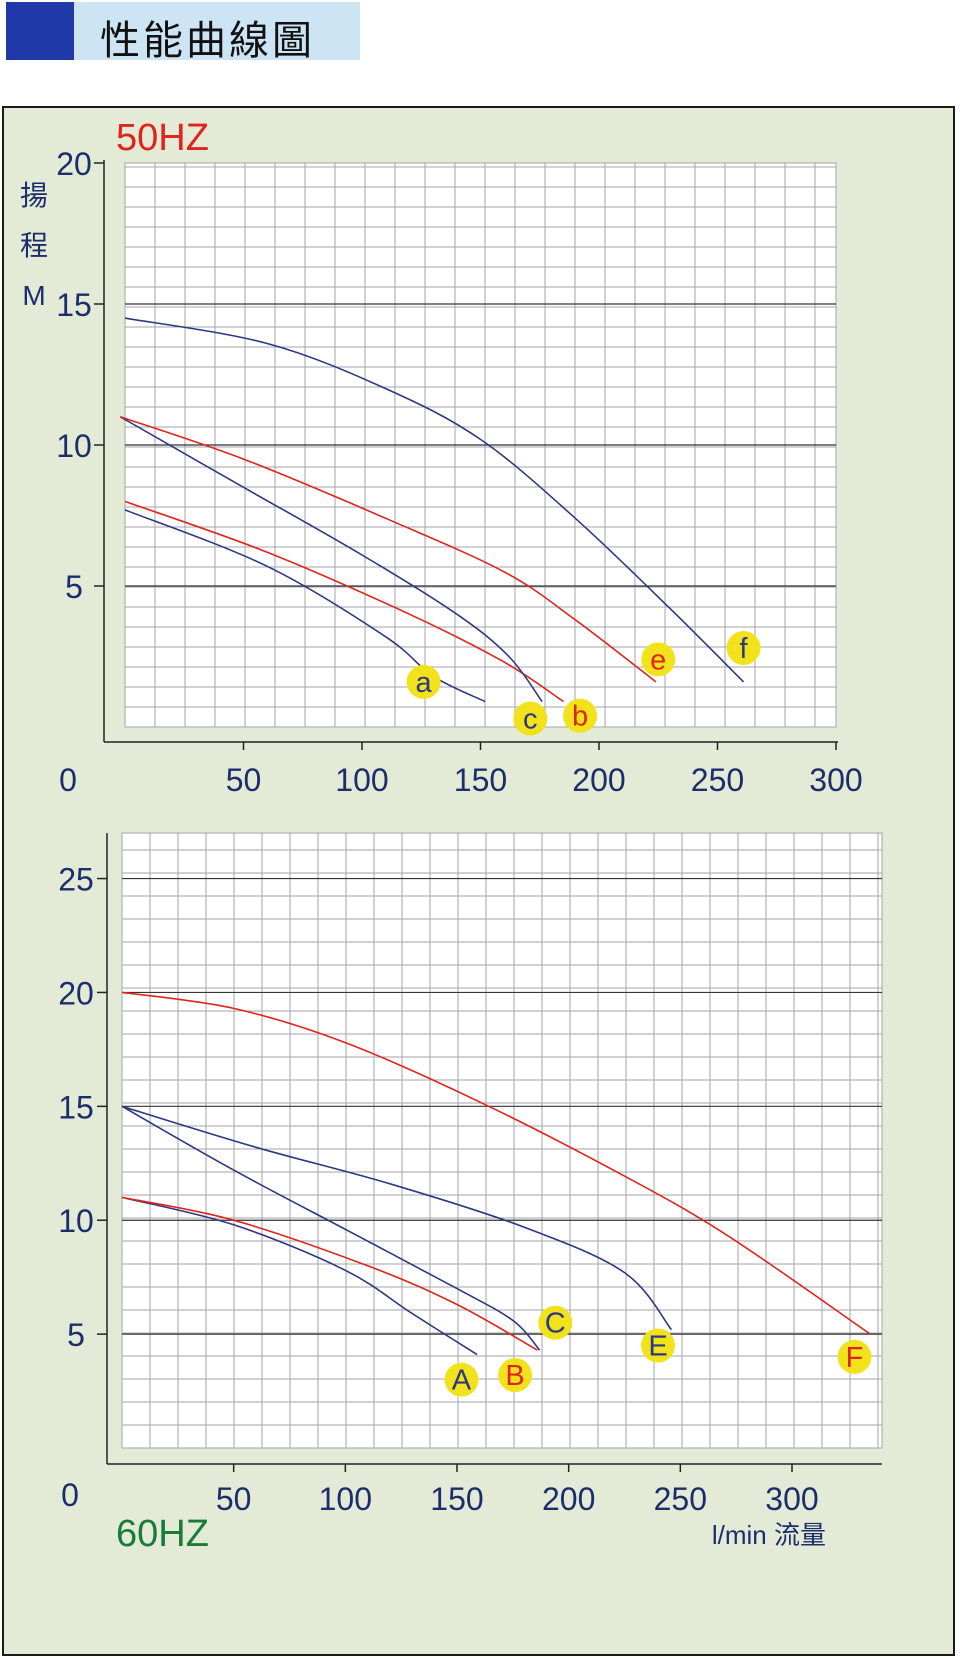 The width and height of the screenshot is (960, 1660). I want to click on header-bar: 性能曲線圖, so click(180, 32).